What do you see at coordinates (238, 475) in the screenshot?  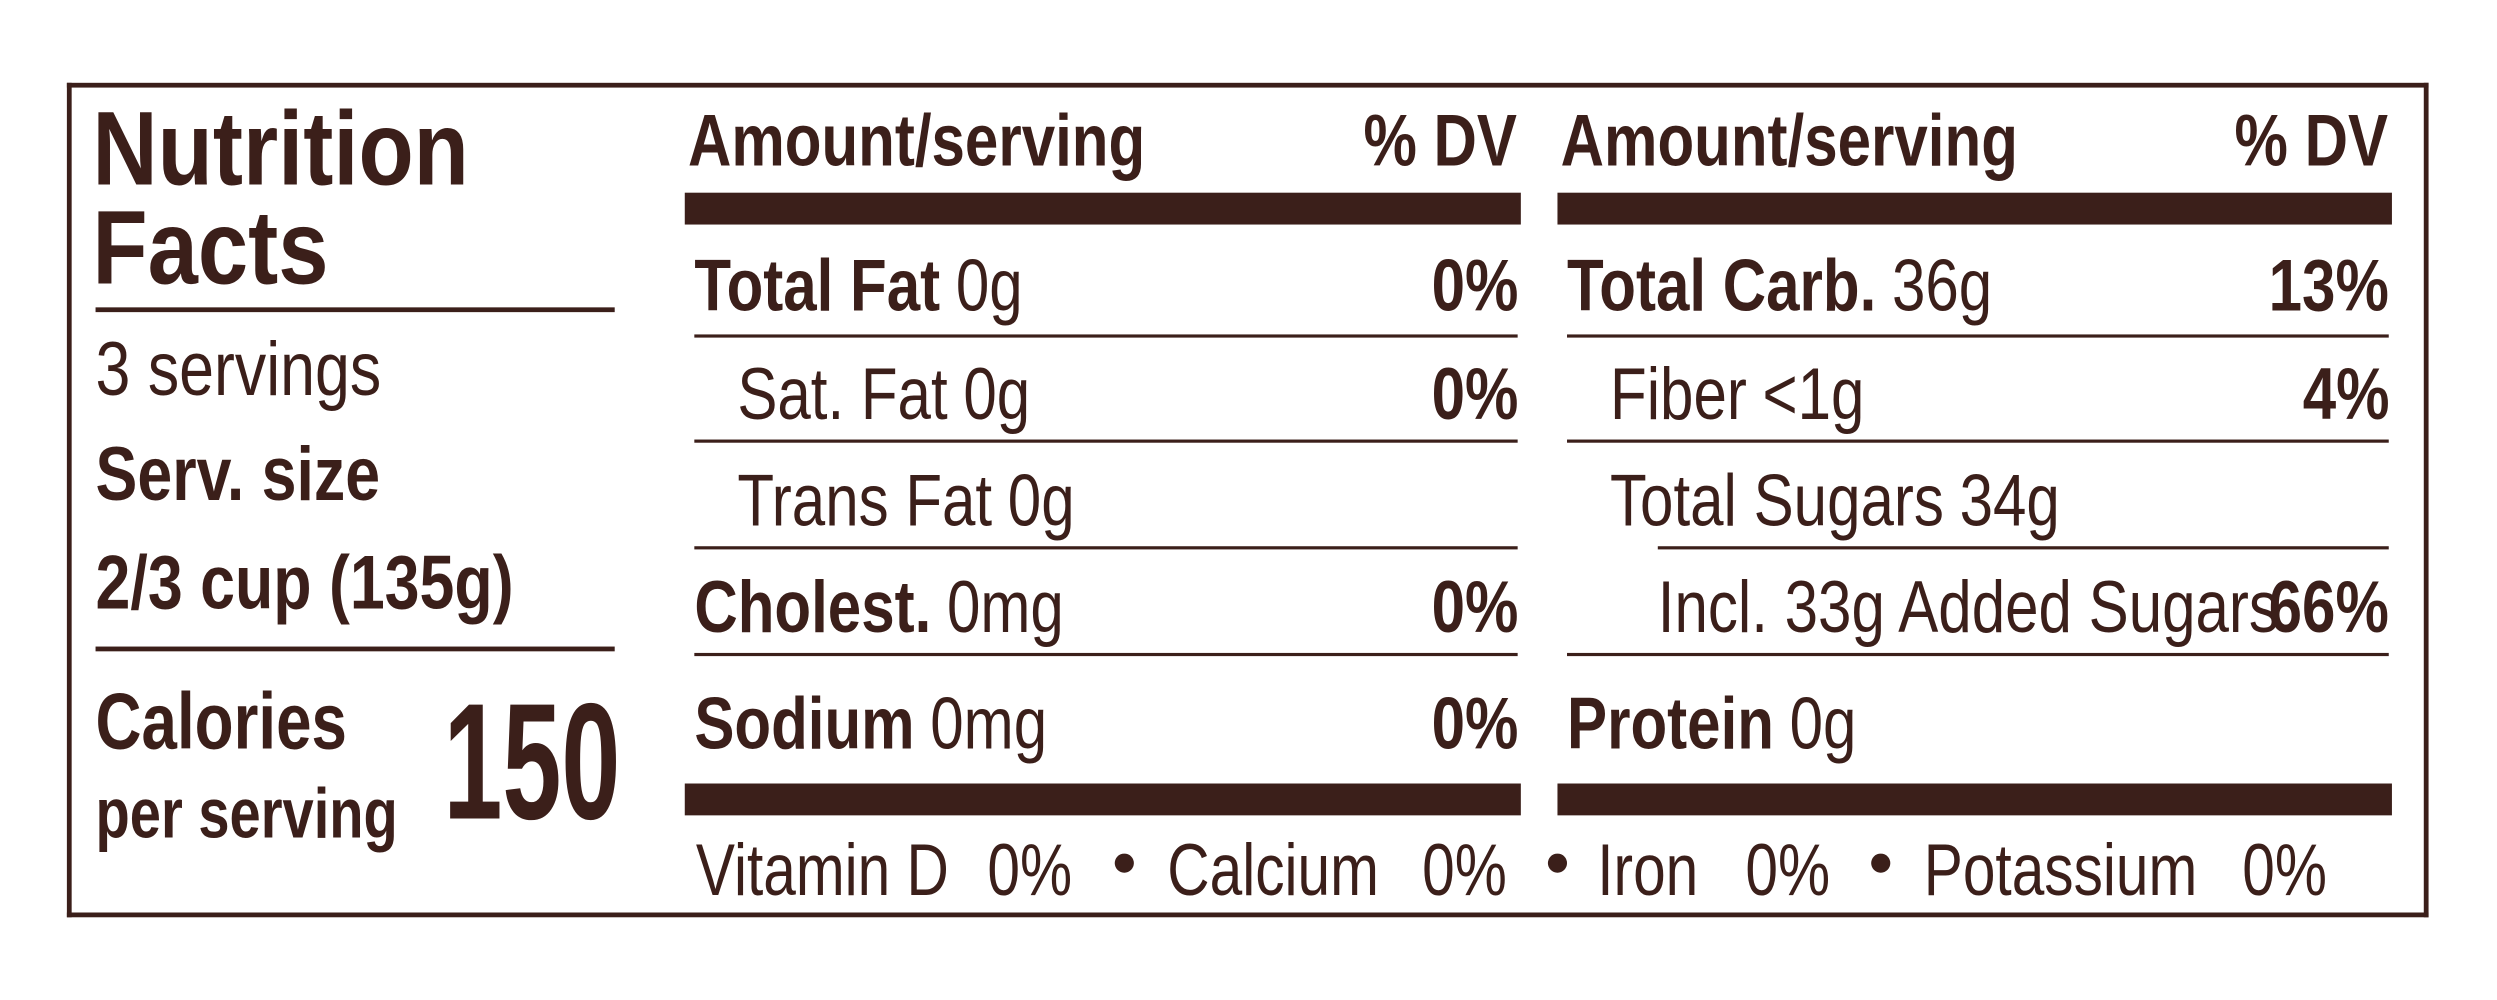 I see `serving-size-label: Serv. size` at bounding box center [238, 475].